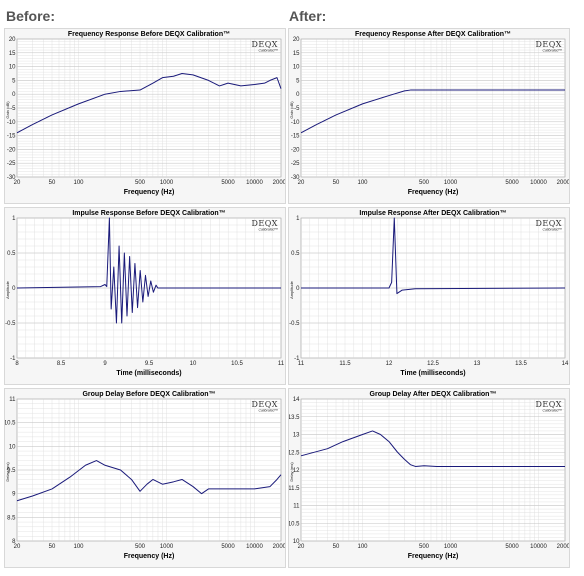 This screenshot has width=584, height=576. Describe the element at coordinates (432, 373) in the screenshot. I see `x-axis-label: Time (milliseconds)` at that location.